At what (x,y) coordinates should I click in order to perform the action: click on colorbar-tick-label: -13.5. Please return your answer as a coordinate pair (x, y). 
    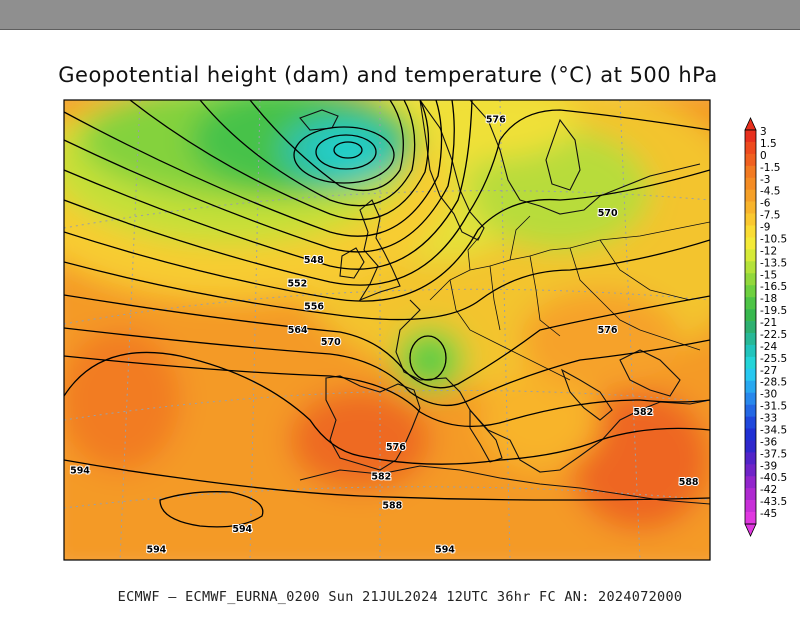
    Looking at the image, I should click on (773, 263).